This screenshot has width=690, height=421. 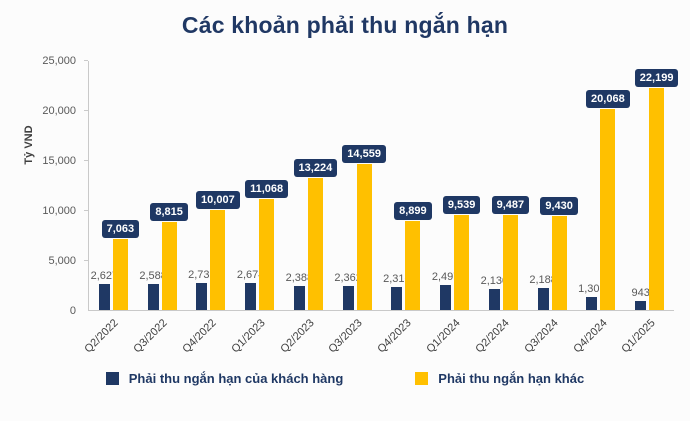 What do you see at coordinates (608, 99) in the screenshot?
I see `value-badge: 20,068` at bounding box center [608, 99].